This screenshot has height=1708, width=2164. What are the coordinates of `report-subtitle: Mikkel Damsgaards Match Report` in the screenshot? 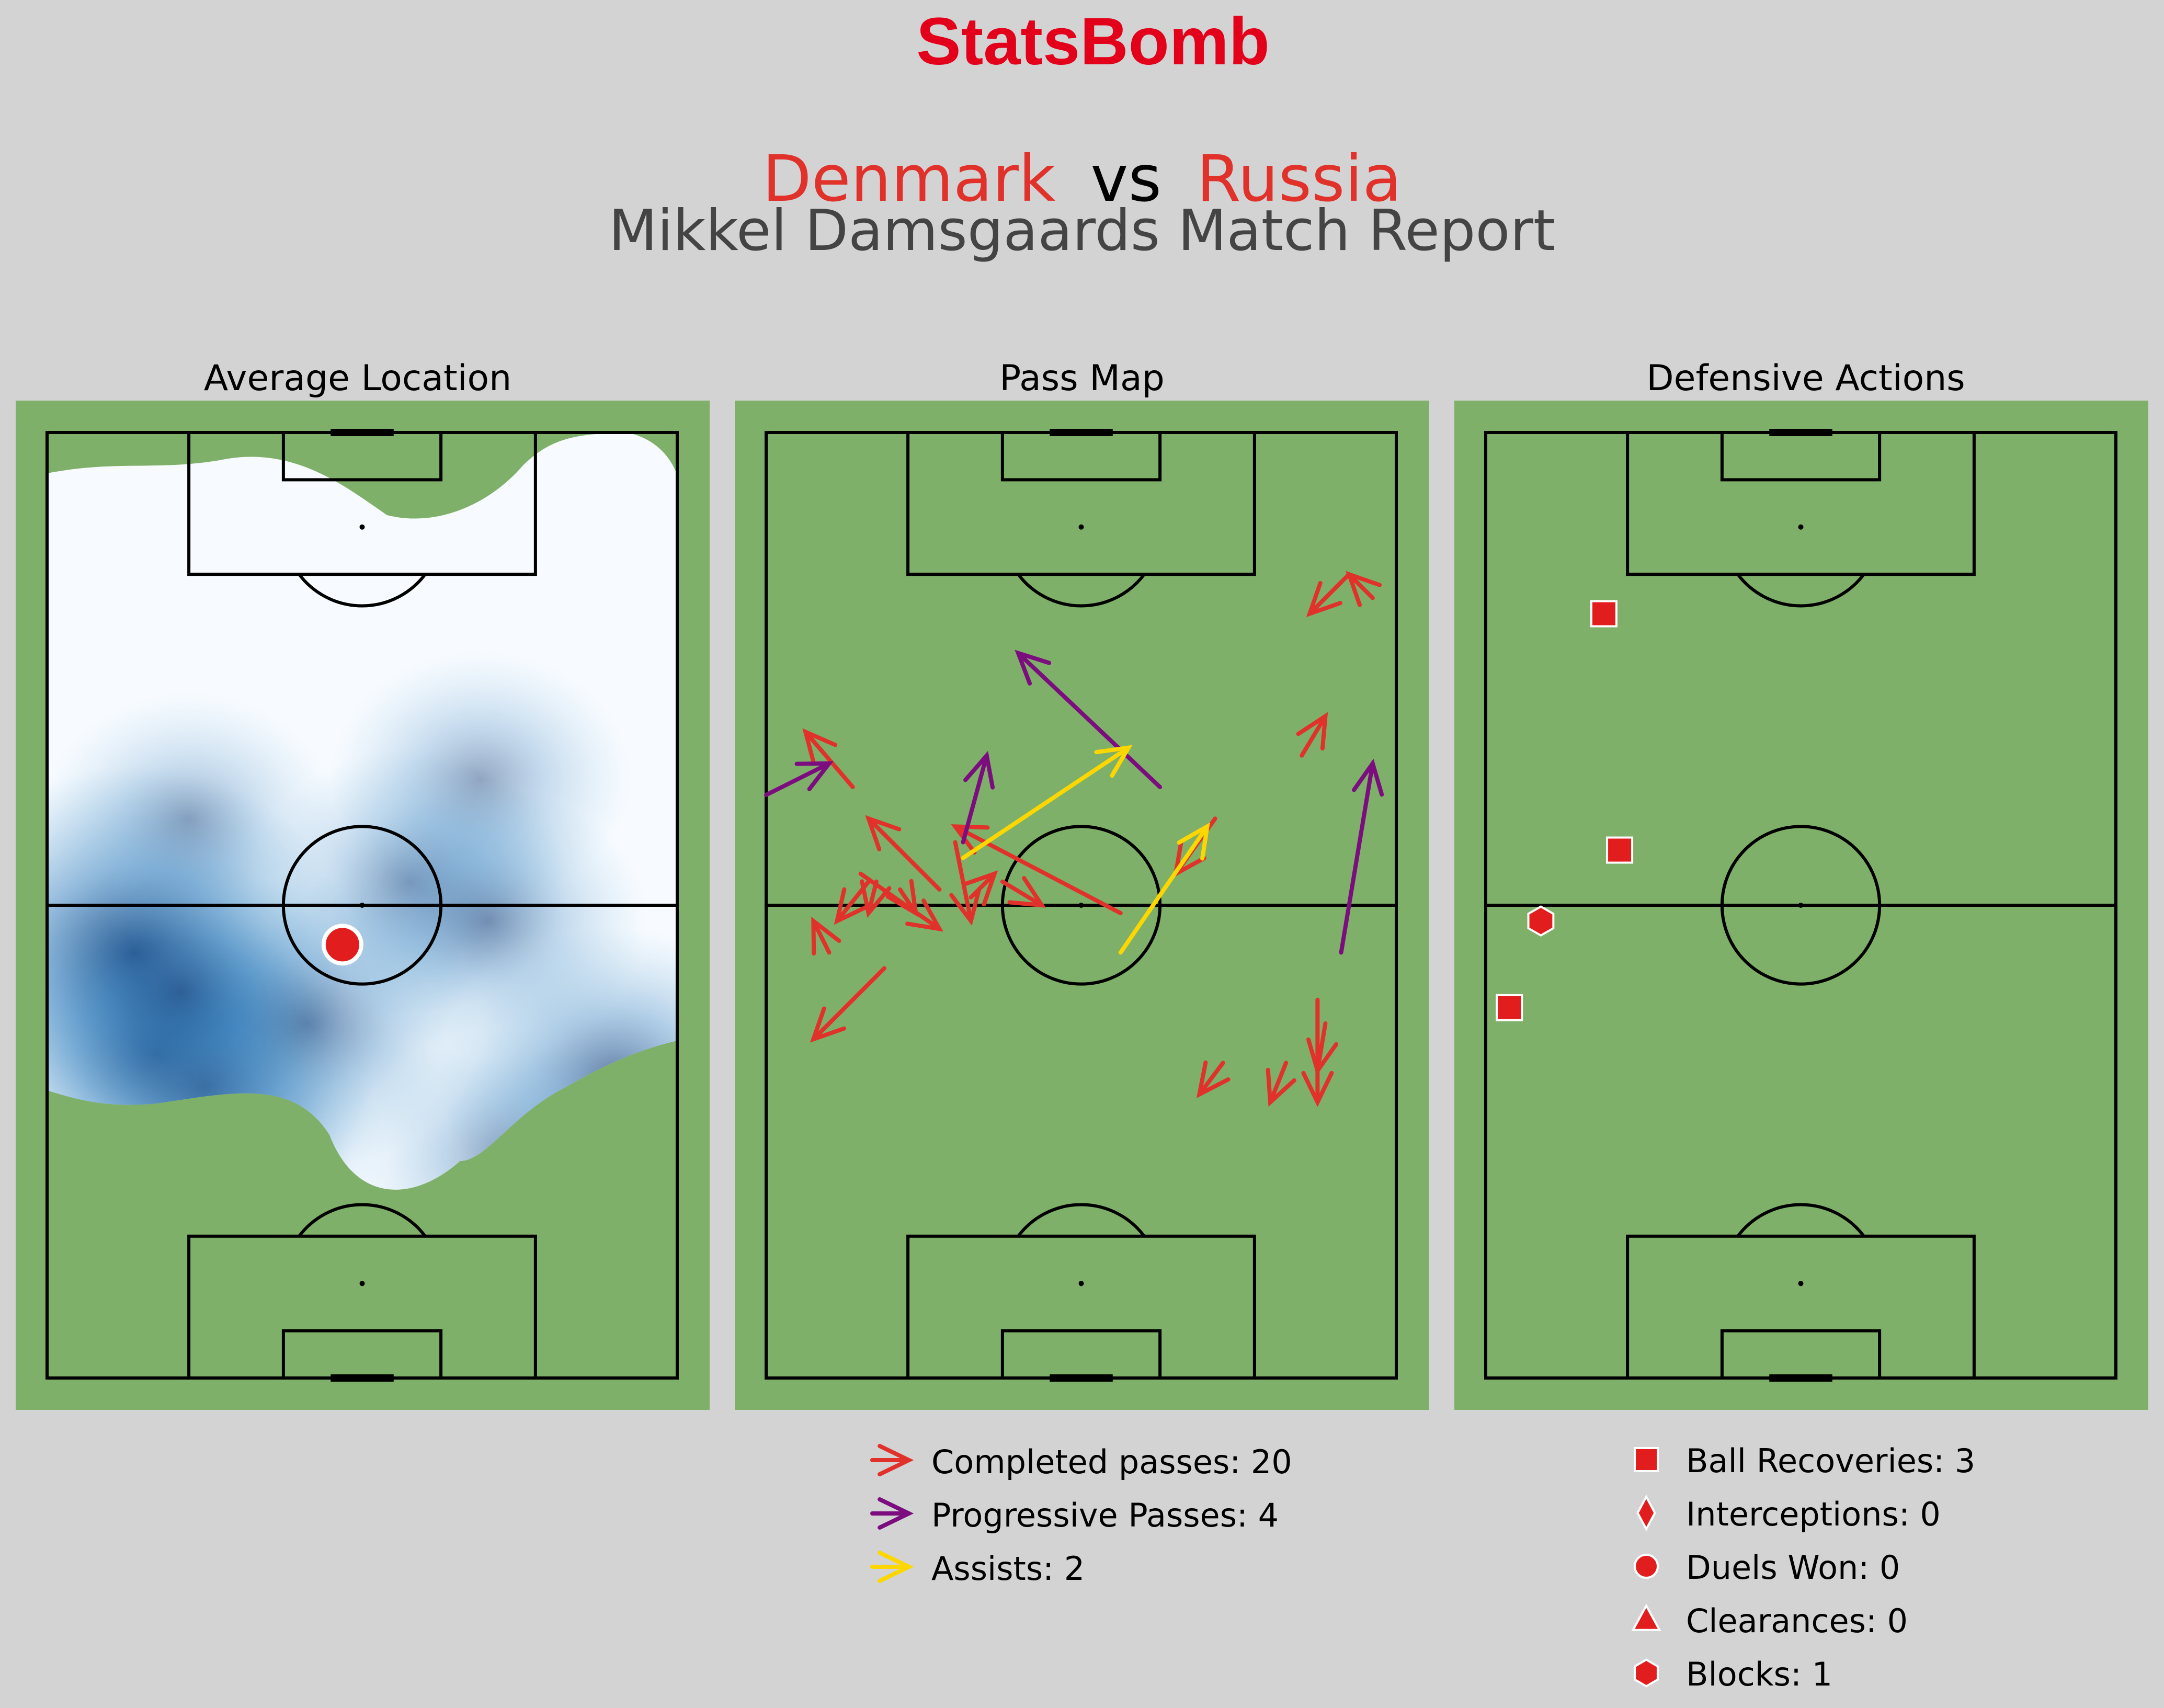 It's located at (1082, 231).